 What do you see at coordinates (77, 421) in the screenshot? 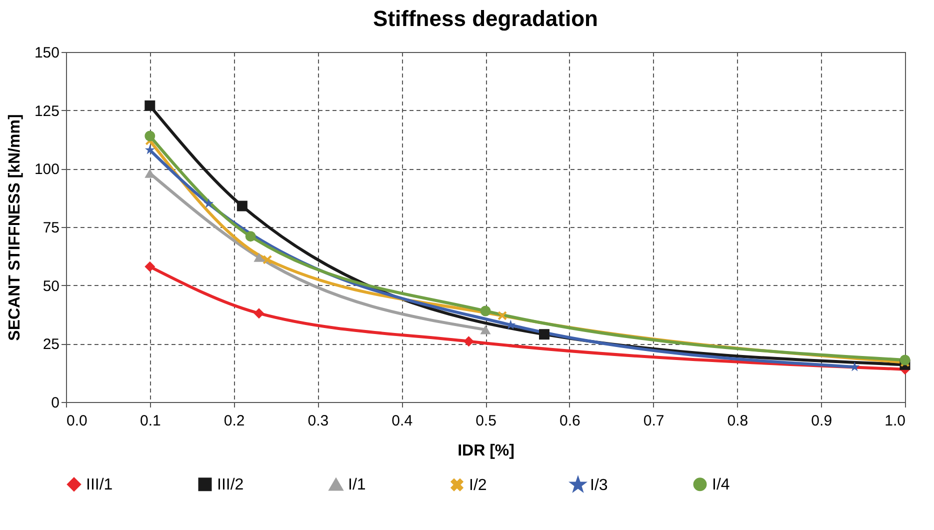
I see `x-tick-label: 0.0` at bounding box center [77, 421].